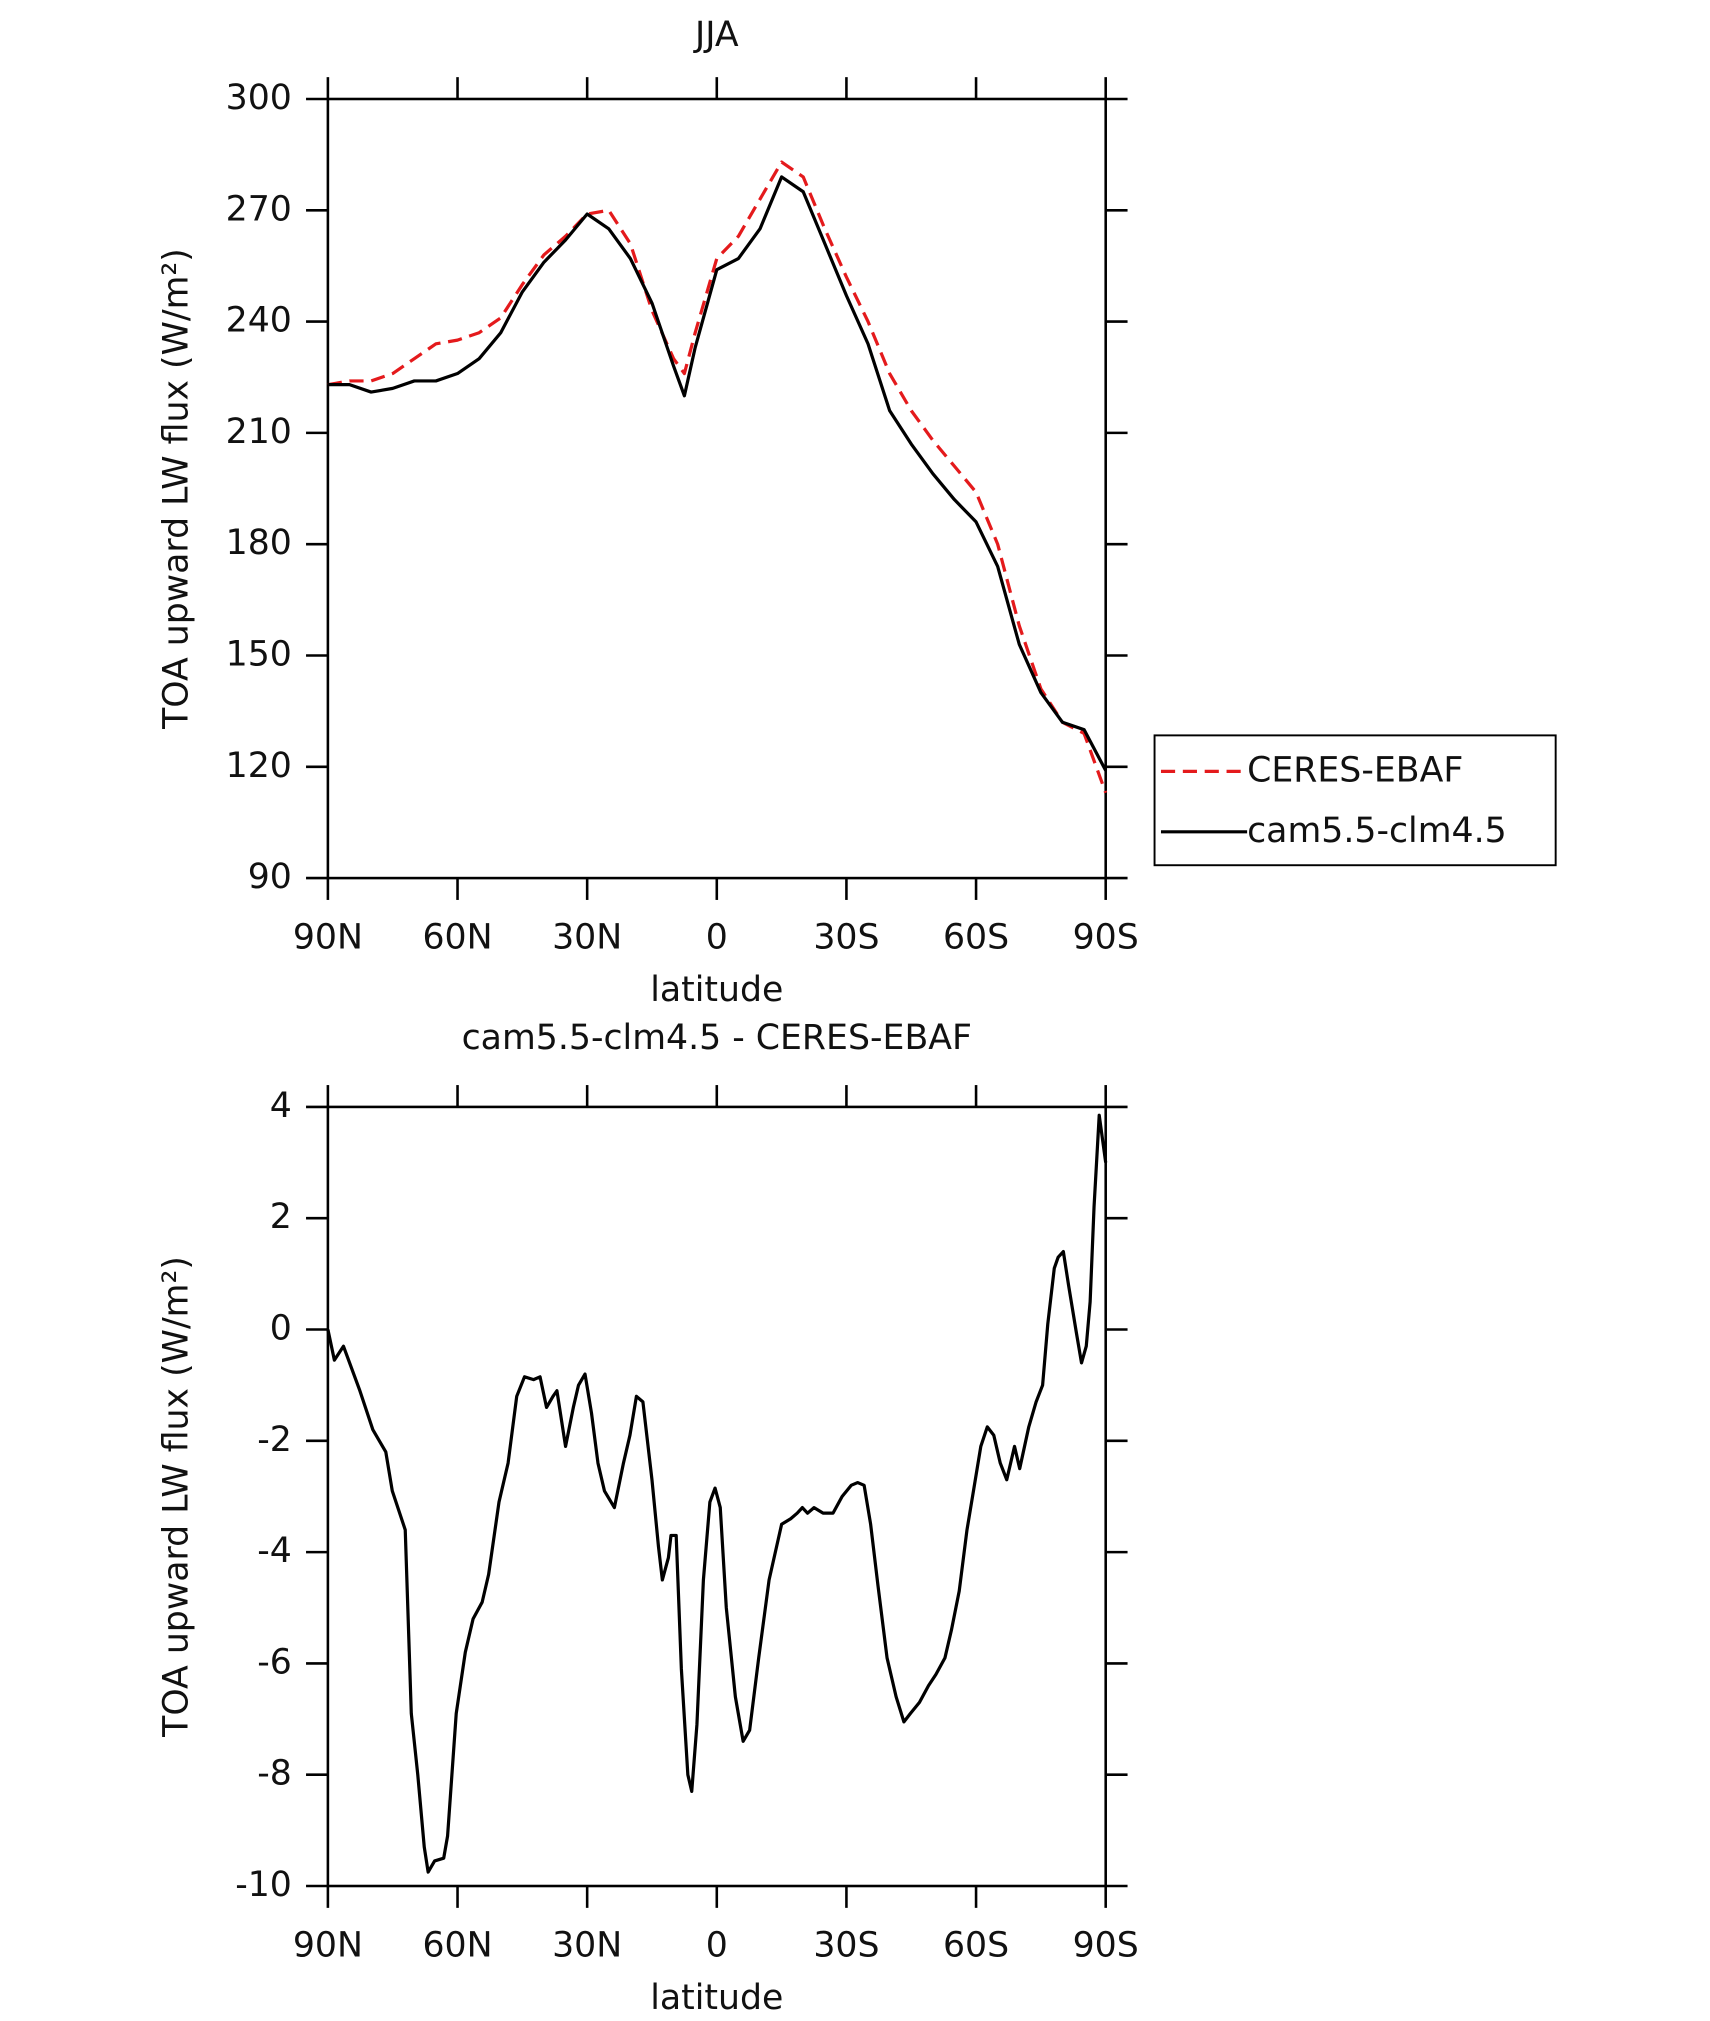 This screenshot has height=2021, width=1710. Describe the element at coordinates (274, 1662) in the screenshot. I see `y-tick-label: -6` at that location.